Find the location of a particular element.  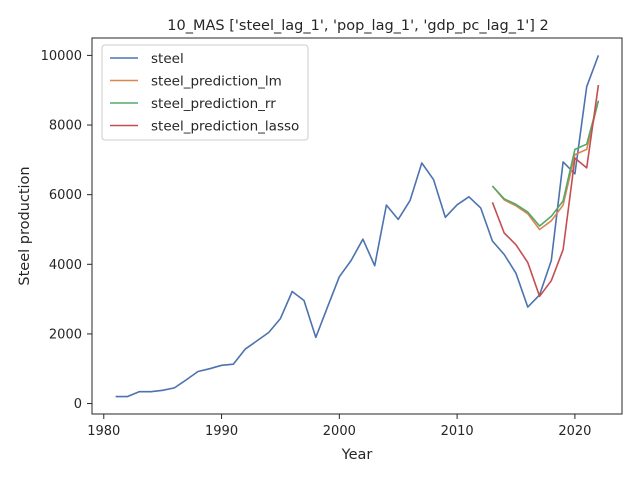

x-tick-label: 1980 is located at coordinates (103, 431).